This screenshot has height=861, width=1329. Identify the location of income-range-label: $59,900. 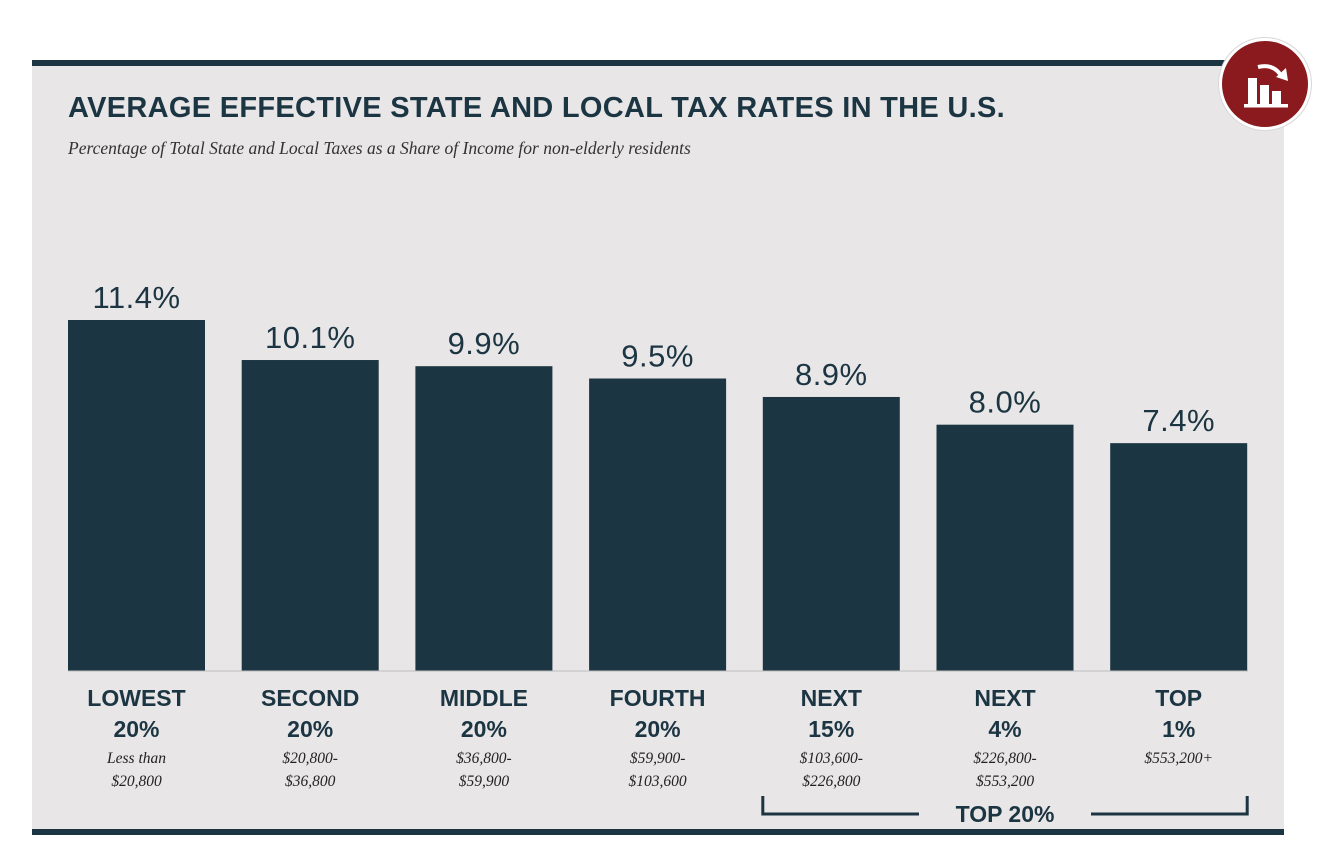
(484, 781).